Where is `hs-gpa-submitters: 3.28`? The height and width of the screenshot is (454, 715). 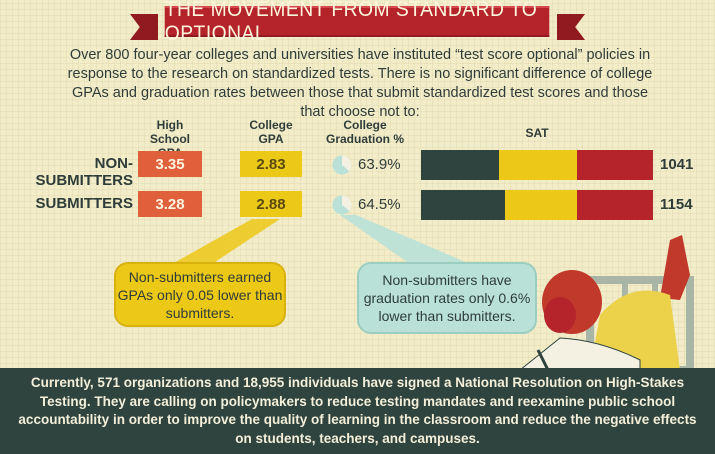 hs-gpa-submitters: 3.28 is located at coordinates (170, 204).